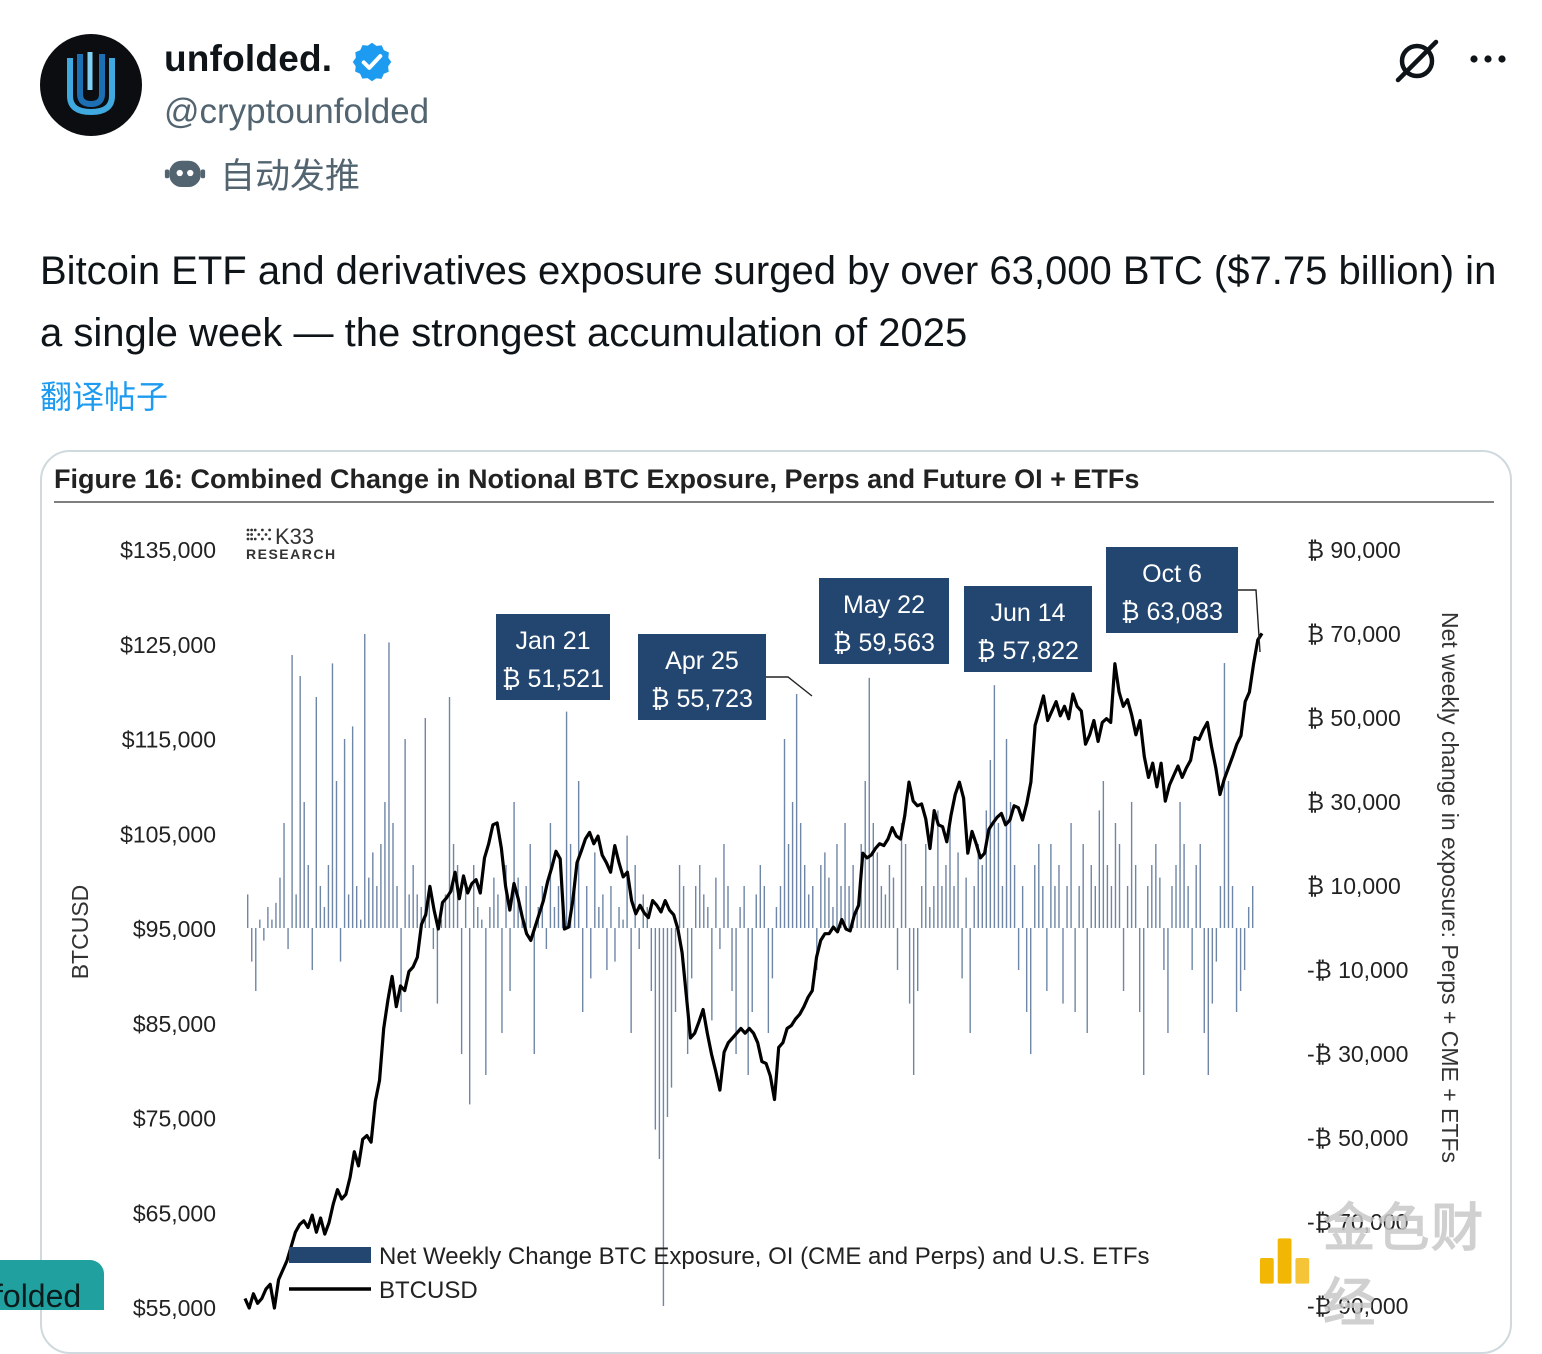  Describe the element at coordinates (552, 641) in the screenshot. I see `callout-date: Jan 21` at that location.